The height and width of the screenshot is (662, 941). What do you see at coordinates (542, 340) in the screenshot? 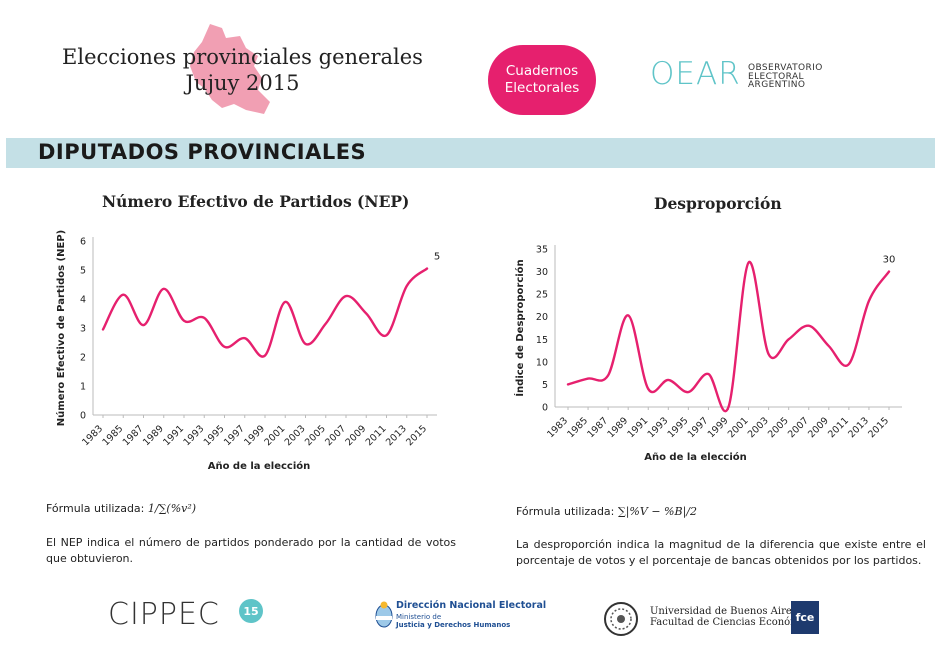
I see `y-tick-label: 15` at bounding box center [542, 340].